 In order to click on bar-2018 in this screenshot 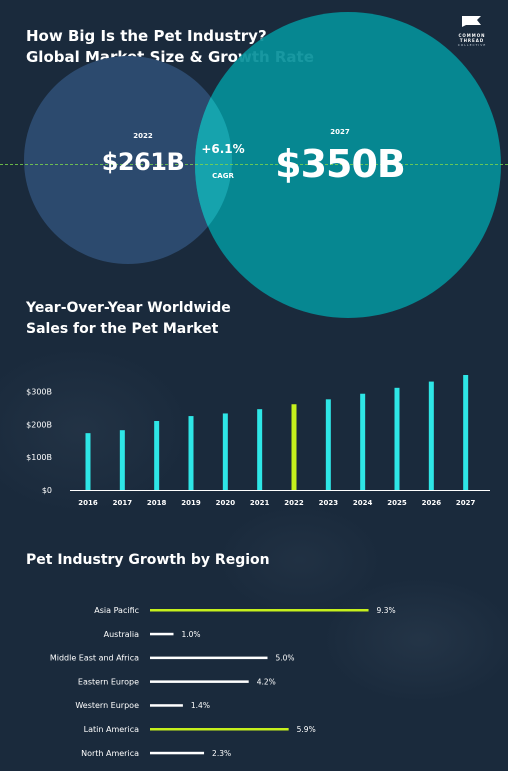, I will do `click(157, 455)`.